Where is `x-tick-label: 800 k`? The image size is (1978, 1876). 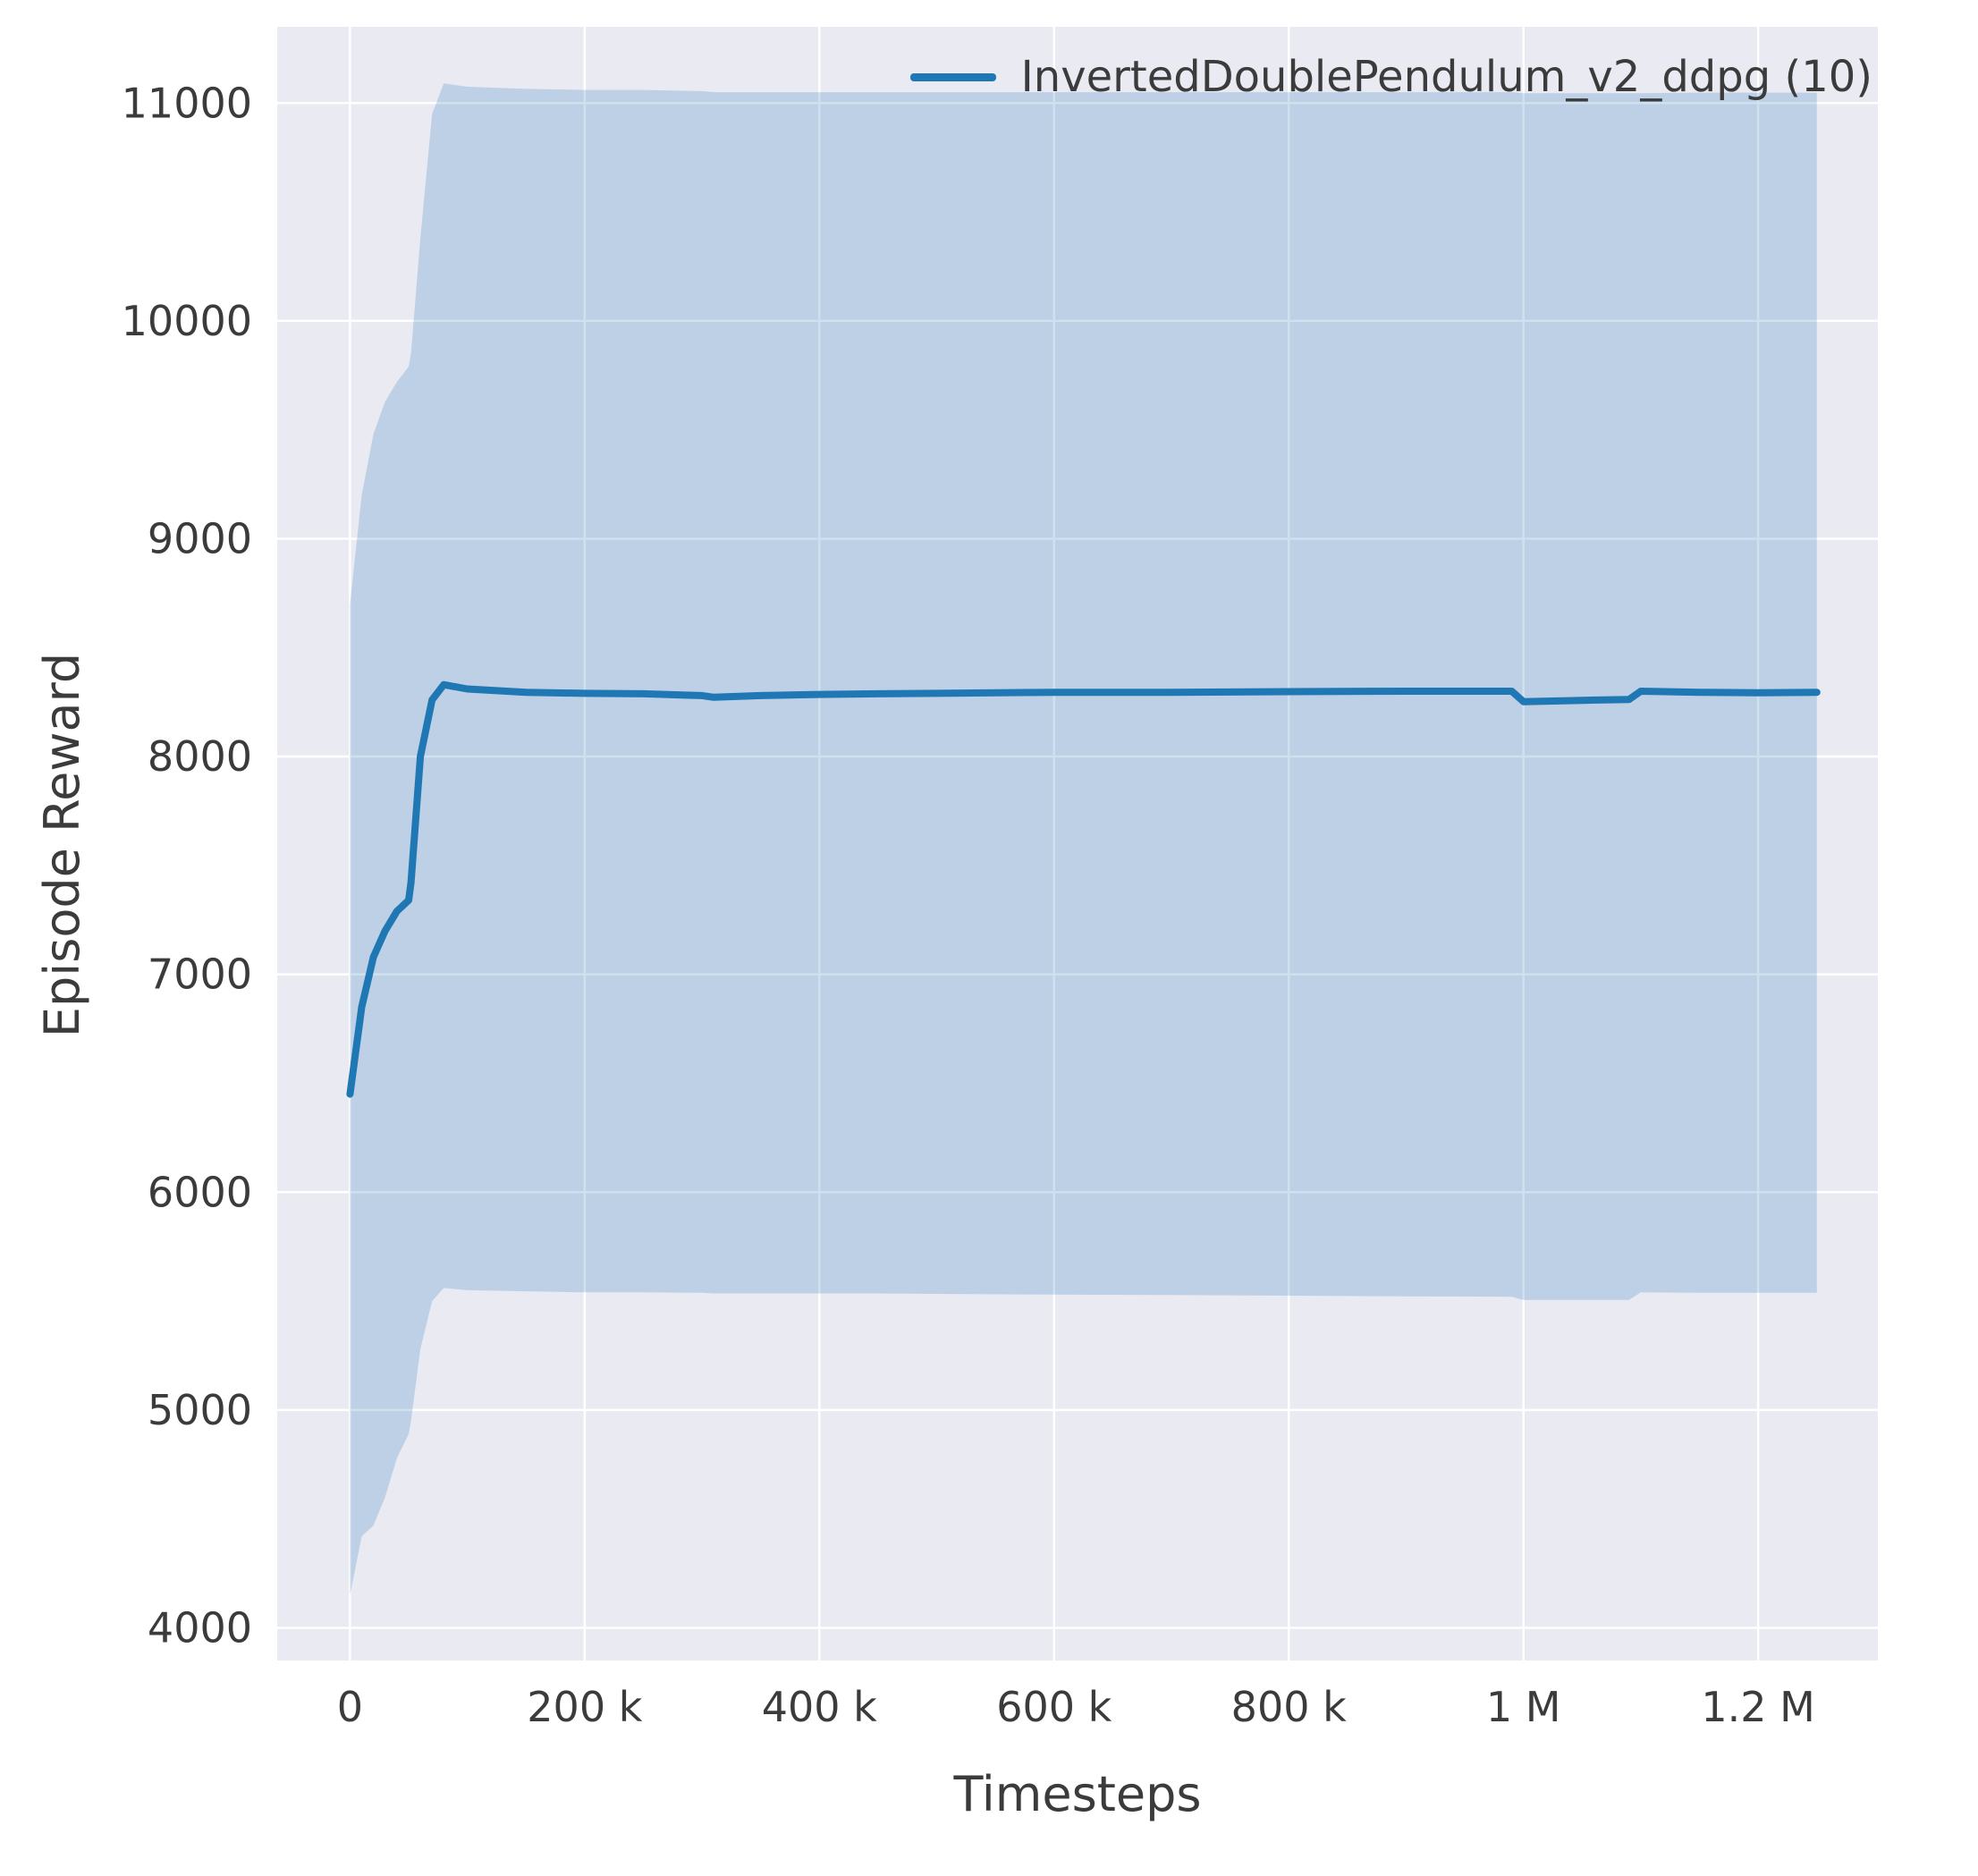
x-tick-label: 800 k is located at coordinates (1289, 1707).